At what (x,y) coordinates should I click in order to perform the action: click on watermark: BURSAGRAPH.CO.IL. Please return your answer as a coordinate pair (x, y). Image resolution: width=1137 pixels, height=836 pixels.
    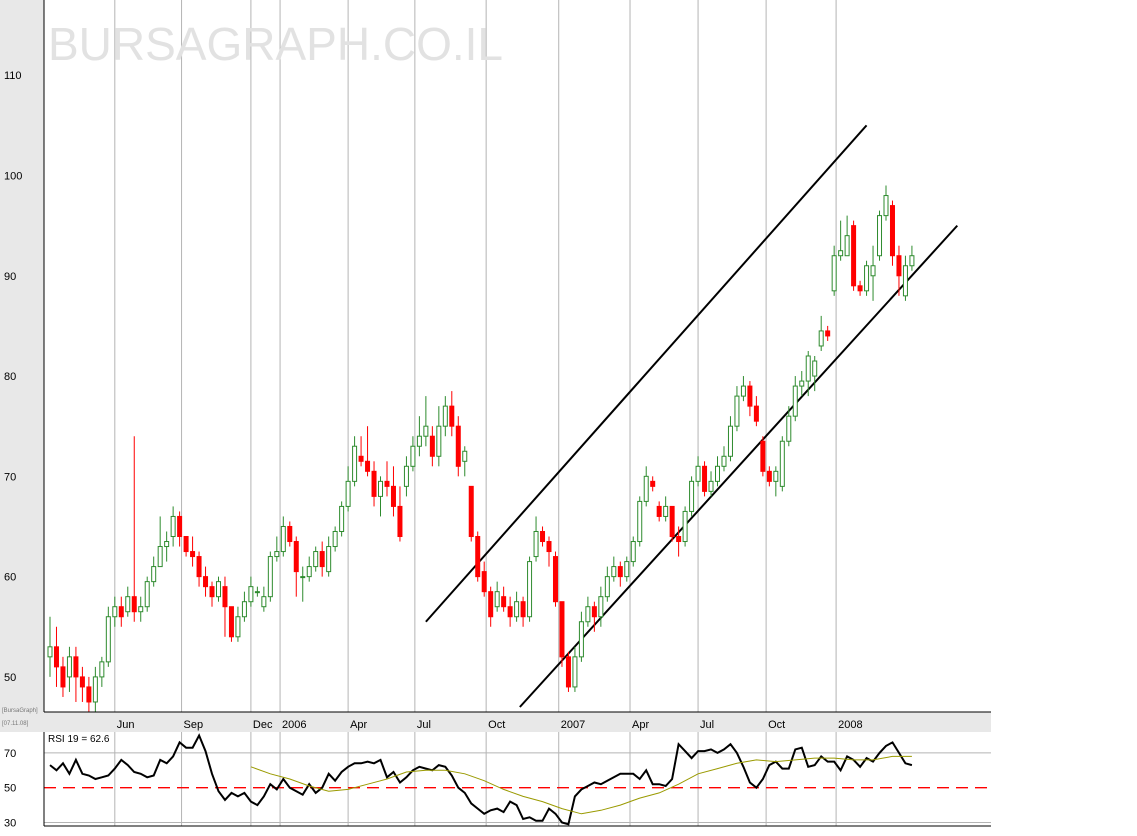
    Looking at the image, I should click on (275, 44).